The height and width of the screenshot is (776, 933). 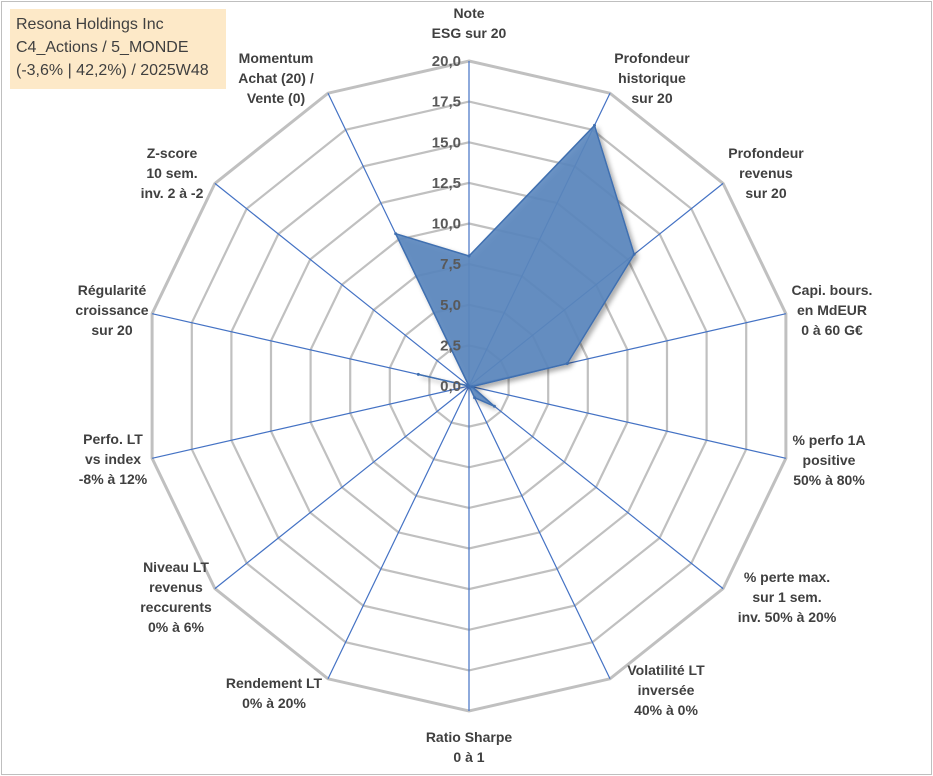 What do you see at coordinates (787, 597) in the screenshot?
I see `axis-label: % perte max. sur 1 sem. inv. 50% à 20%` at bounding box center [787, 597].